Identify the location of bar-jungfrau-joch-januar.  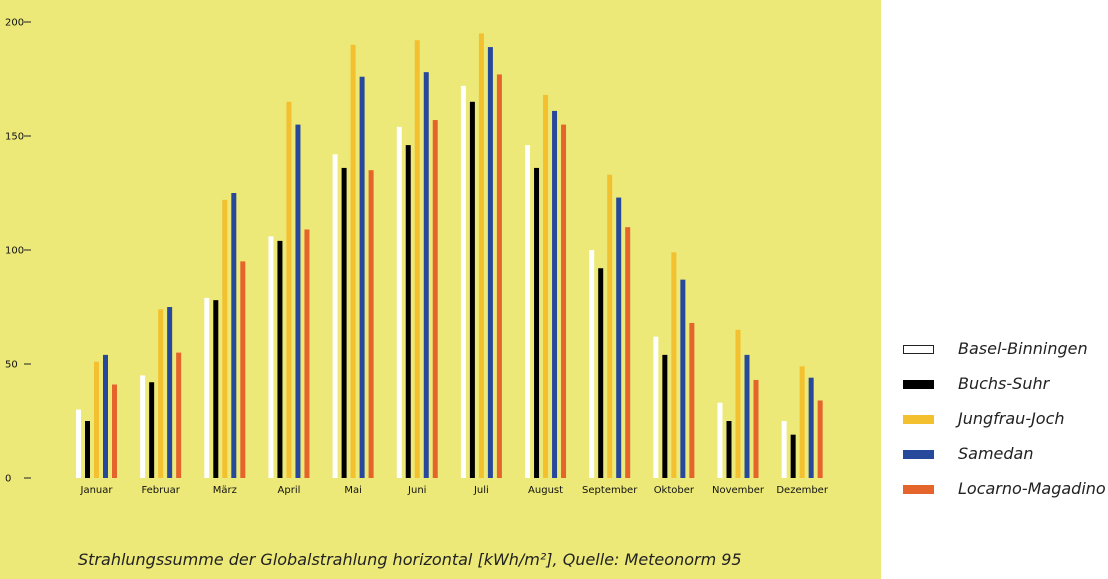
(96, 419).